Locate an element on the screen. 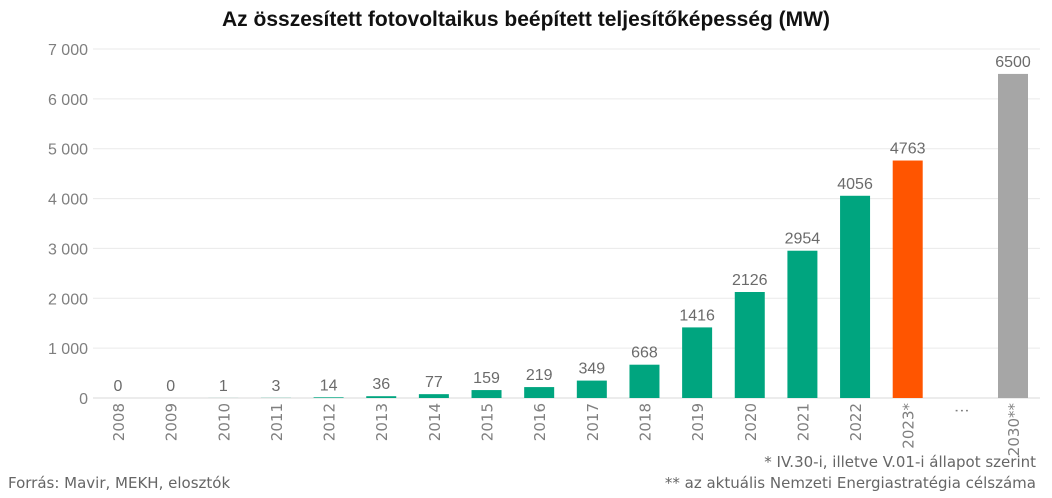 This screenshot has width=1052, height=498. data-label: 349 is located at coordinates (591, 369).